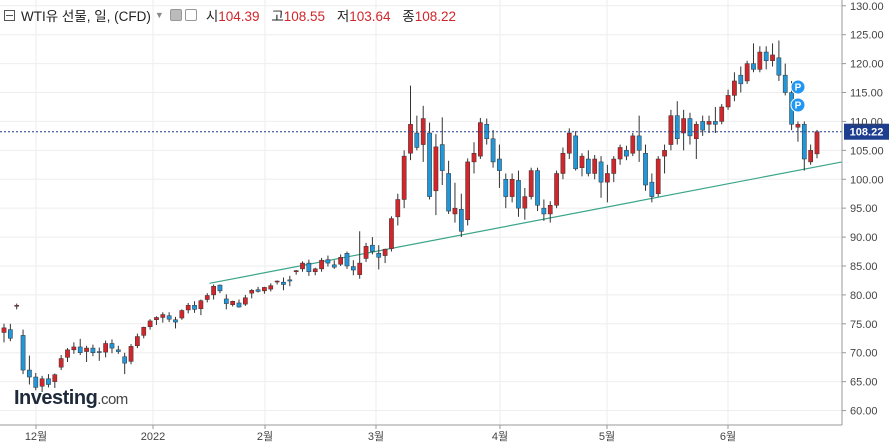  Describe the element at coordinates (798, 88) in the screenshot. I see `event-marker-label: P` at that location.